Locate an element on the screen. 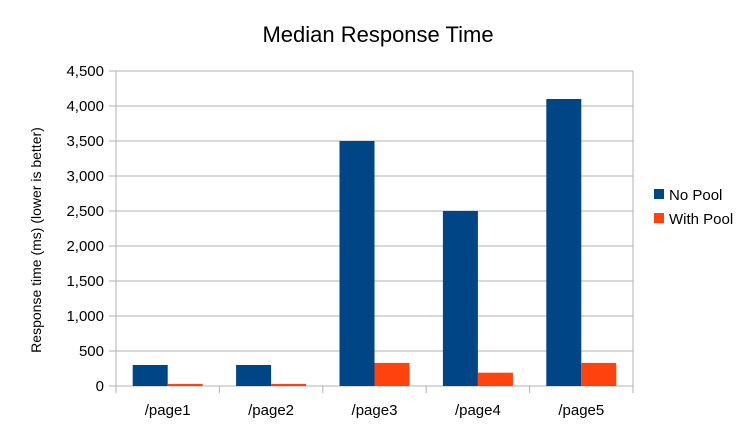 The image size is (756, 430). chart-title: Median Response Time is located at coordinates (377, 34).